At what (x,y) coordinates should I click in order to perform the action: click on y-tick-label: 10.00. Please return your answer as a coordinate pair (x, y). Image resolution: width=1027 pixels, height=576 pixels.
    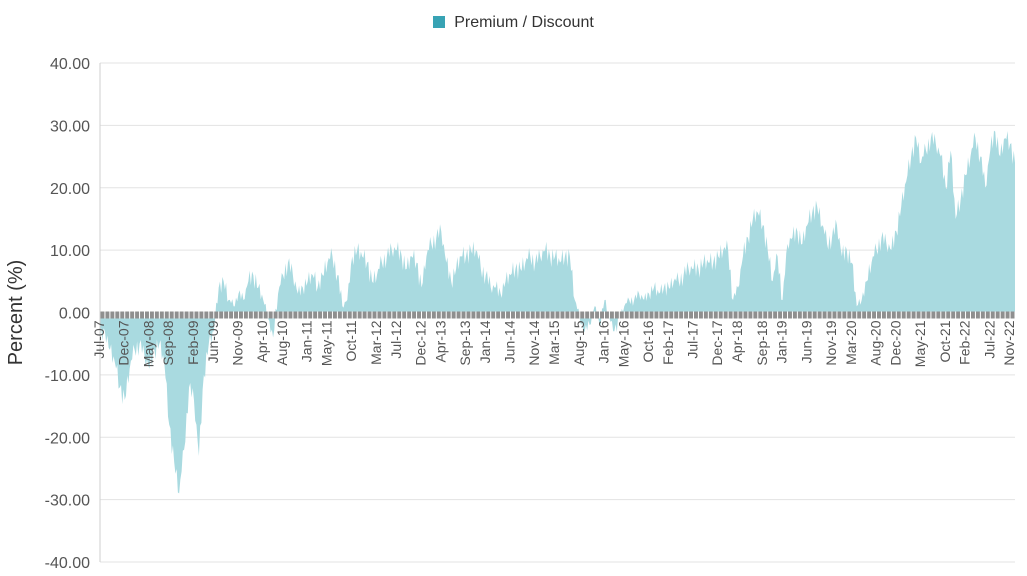
    Looking at the image, I should click on (70, 251).